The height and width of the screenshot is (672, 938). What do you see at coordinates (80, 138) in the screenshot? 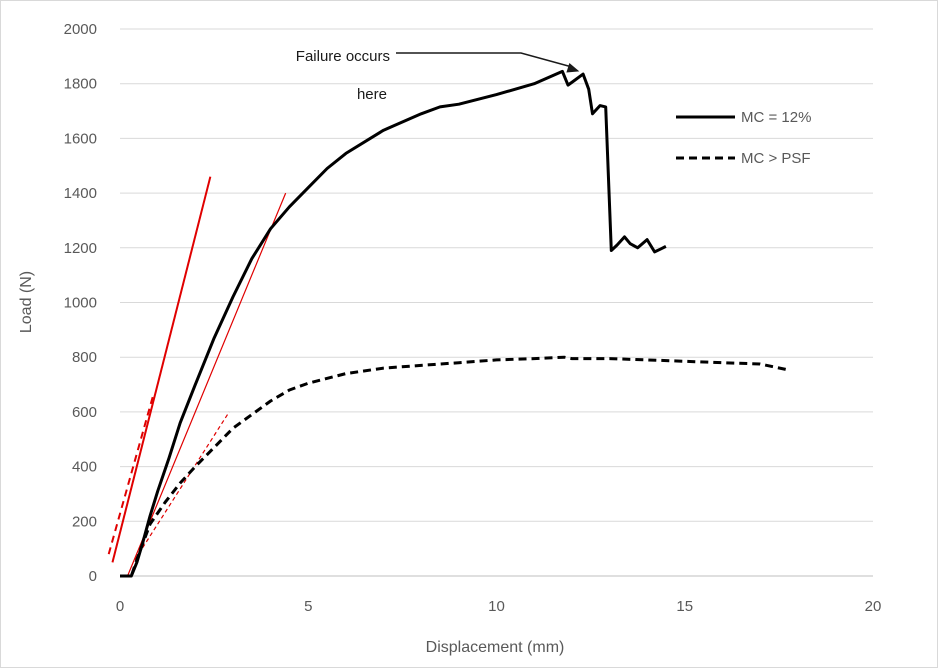
I see `y-tick-label: 1600` at bounding box center [80, 138].